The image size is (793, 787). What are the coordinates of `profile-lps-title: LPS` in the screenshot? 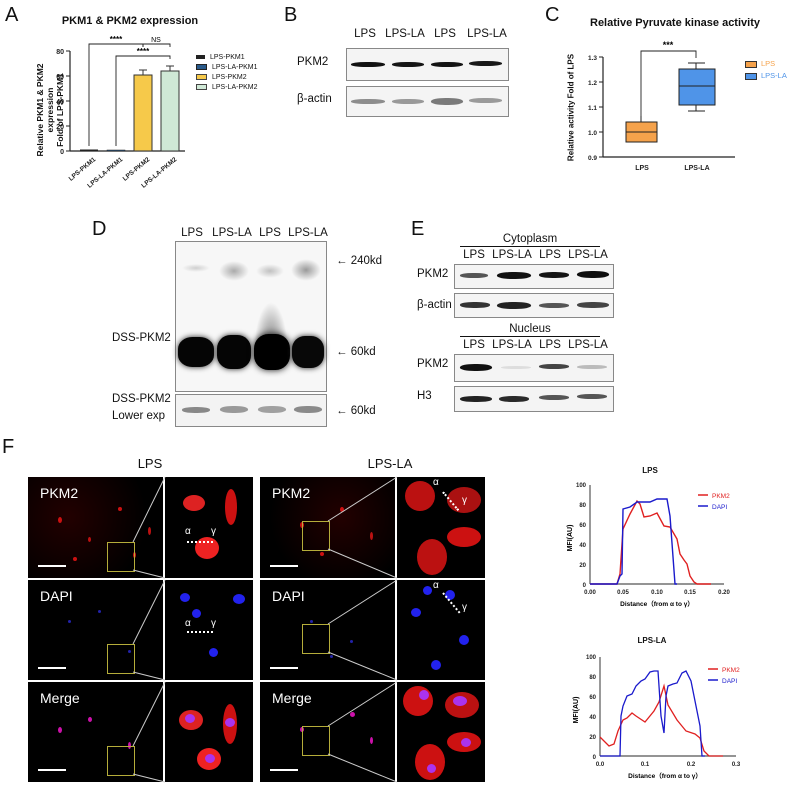 It's located at (650, 470).